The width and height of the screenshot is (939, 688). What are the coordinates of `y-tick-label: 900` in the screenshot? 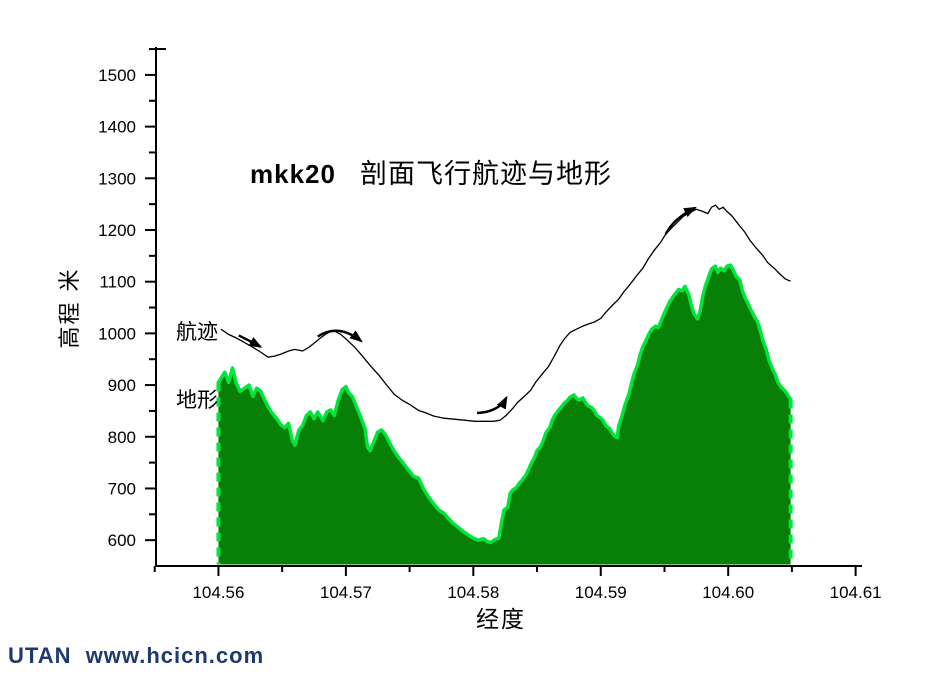 It's located at (122, 385).